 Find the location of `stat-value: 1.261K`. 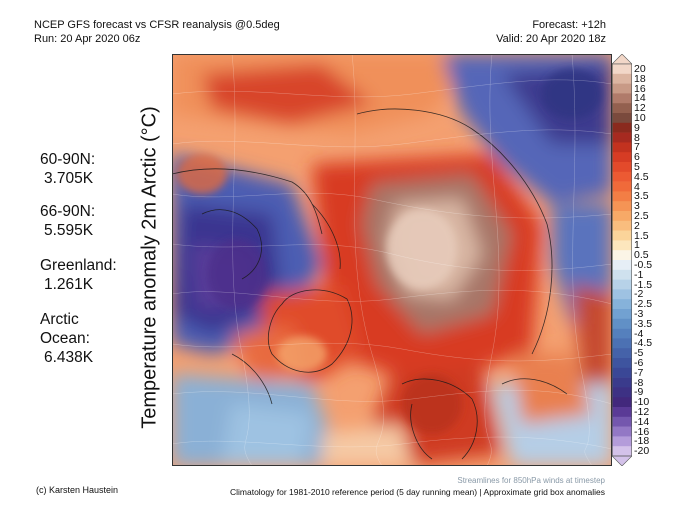

stat-value: 1.261K is located at coordinates (69, 284).